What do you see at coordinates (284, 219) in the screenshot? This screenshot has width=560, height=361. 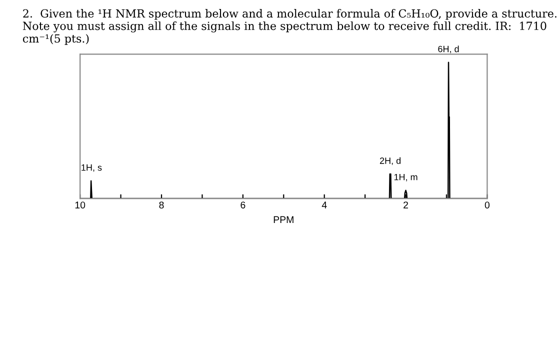 I see `x-axis-title: PPM` at bounding box center [284, 219].